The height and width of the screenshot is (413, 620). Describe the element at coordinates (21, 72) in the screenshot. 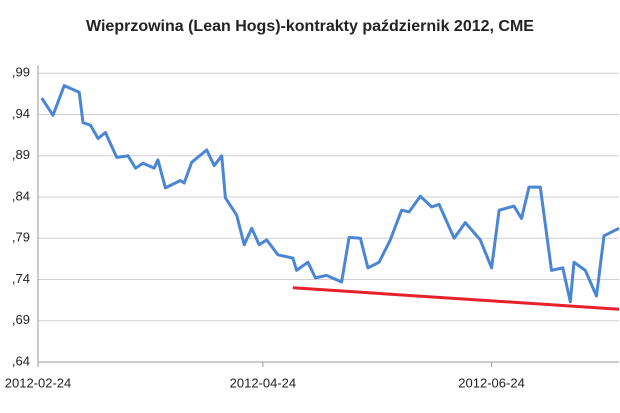

I see `y-tick-label: ,99` at that location.